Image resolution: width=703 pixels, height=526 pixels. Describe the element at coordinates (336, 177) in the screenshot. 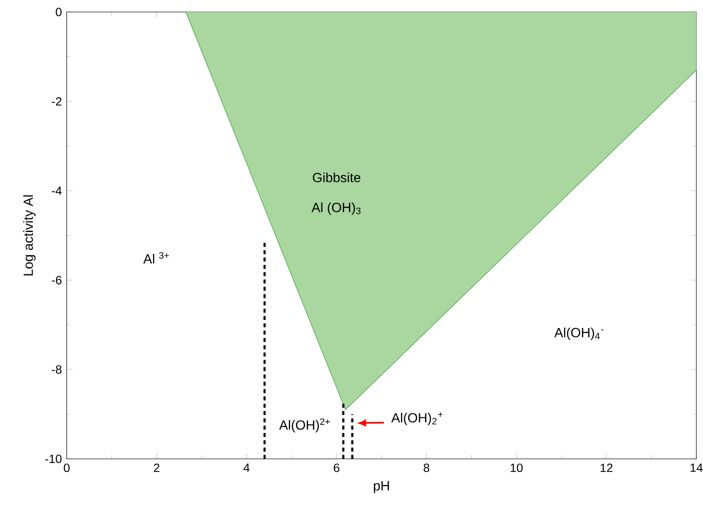

I see `annotation: Gibbsite` at that location.